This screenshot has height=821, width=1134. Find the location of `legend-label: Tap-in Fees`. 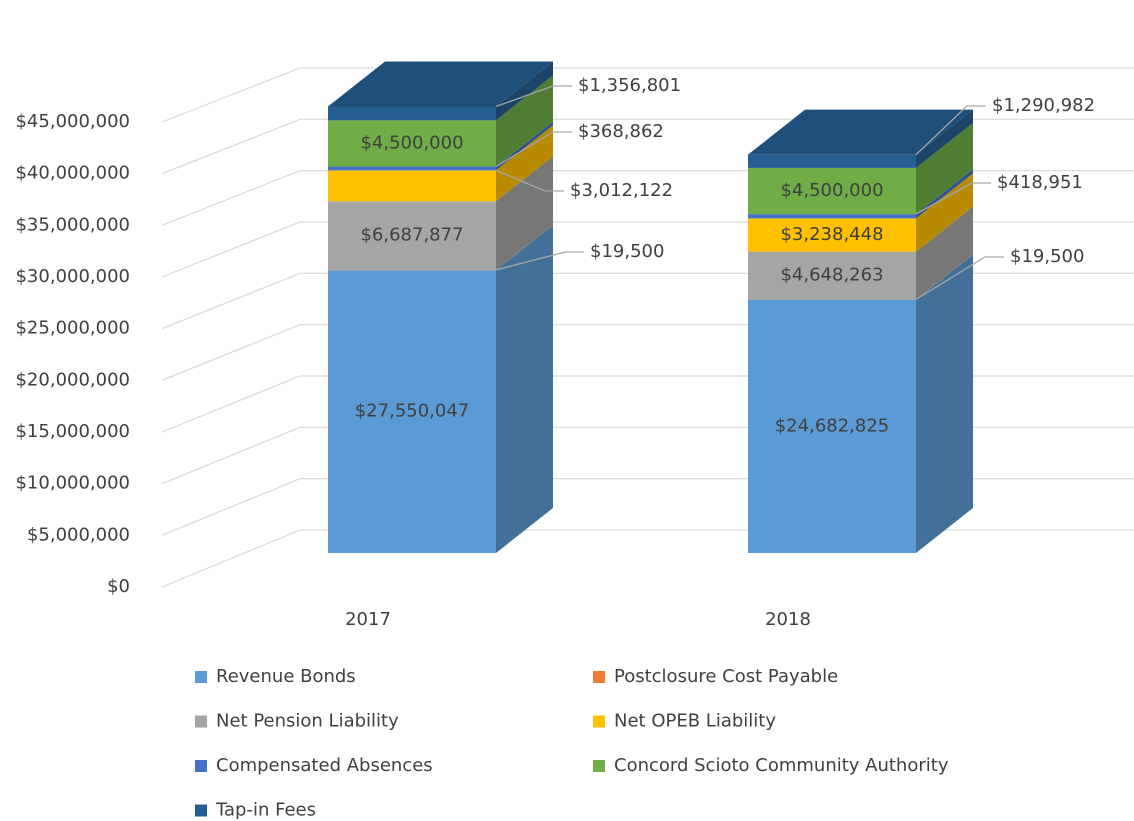

legend-label: Tap-in Fees is located at coordinates (265, 810).